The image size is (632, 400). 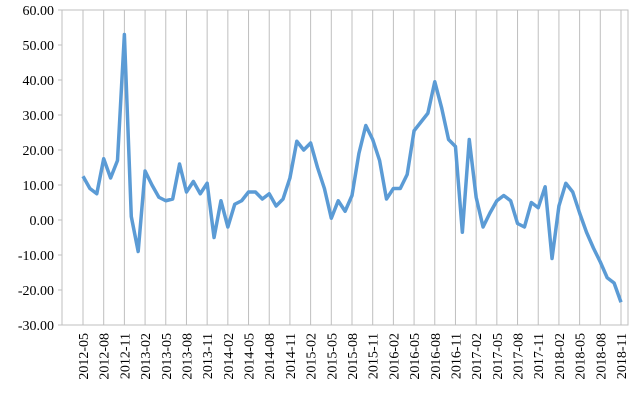 What do you see at coordinates (36, 291) in the screenshot?
I see `y-tick-label: -20.00` at bounding box center [36, 291].